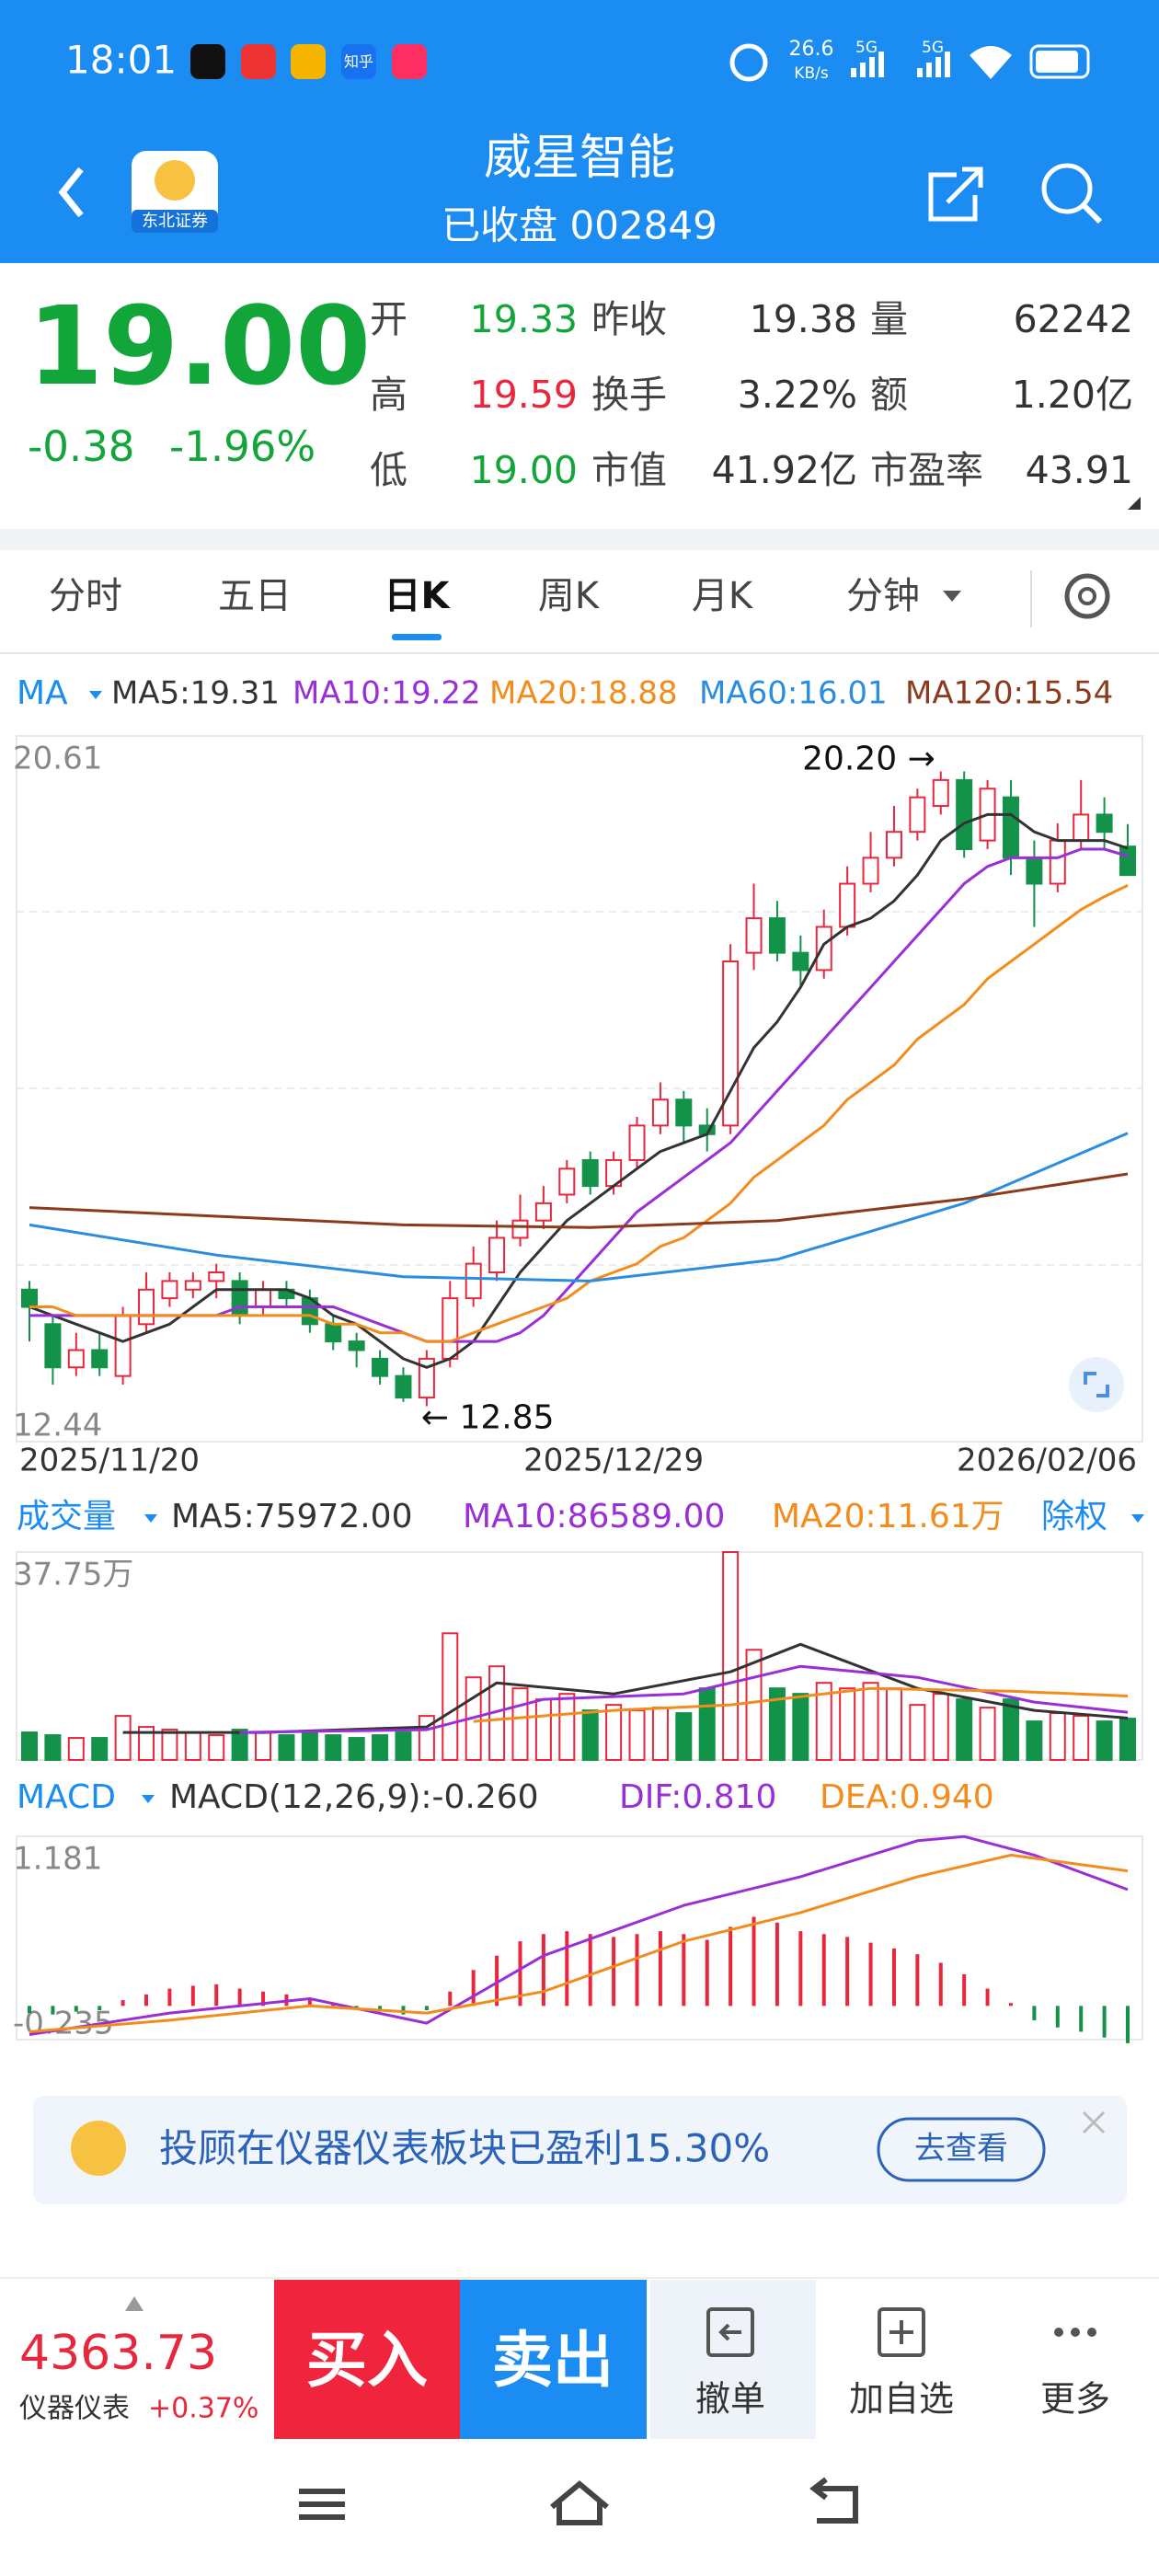 This screenshot has width=1159, height=2576. Describe the element at coordinates (388, 395) in the screenshot. I see `quote-label: 高` at that location.